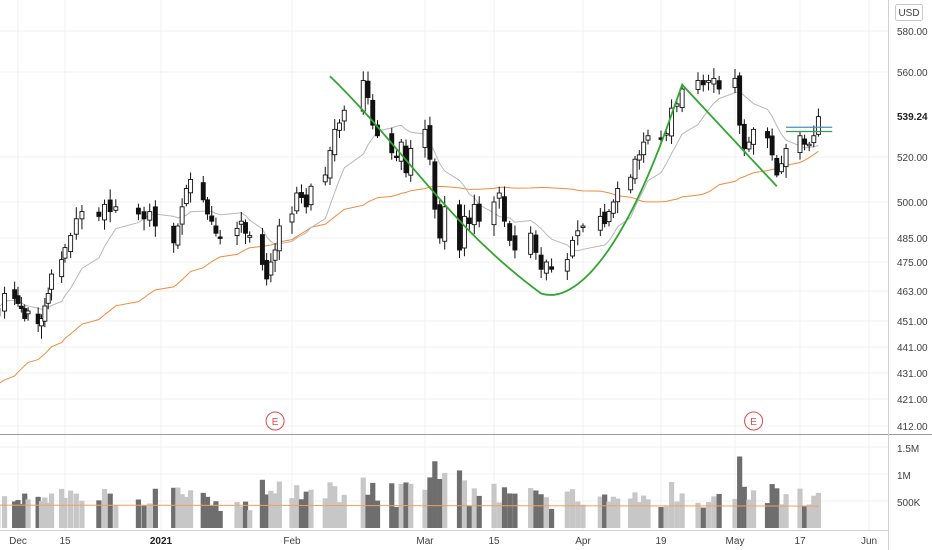  I want to click on price-tick-label: 475.00, so click(912, 263).